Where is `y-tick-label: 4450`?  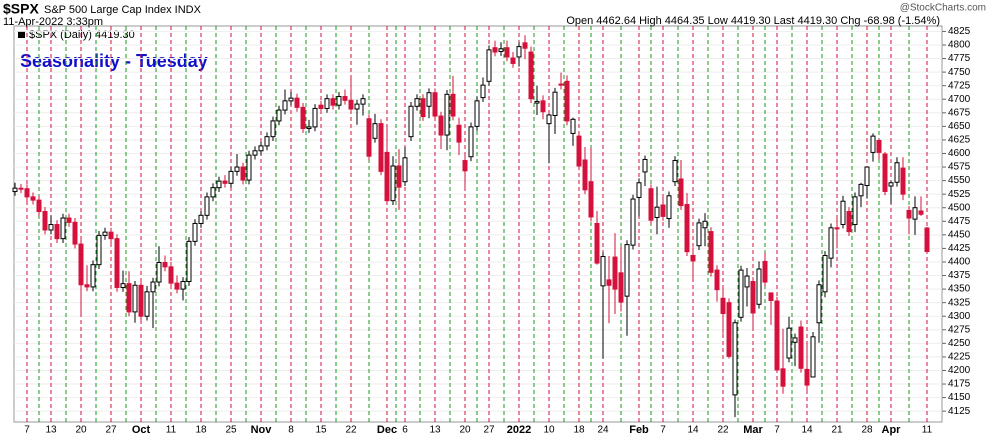 y-tick-label: 4450 is located at coordinates (959, 234).